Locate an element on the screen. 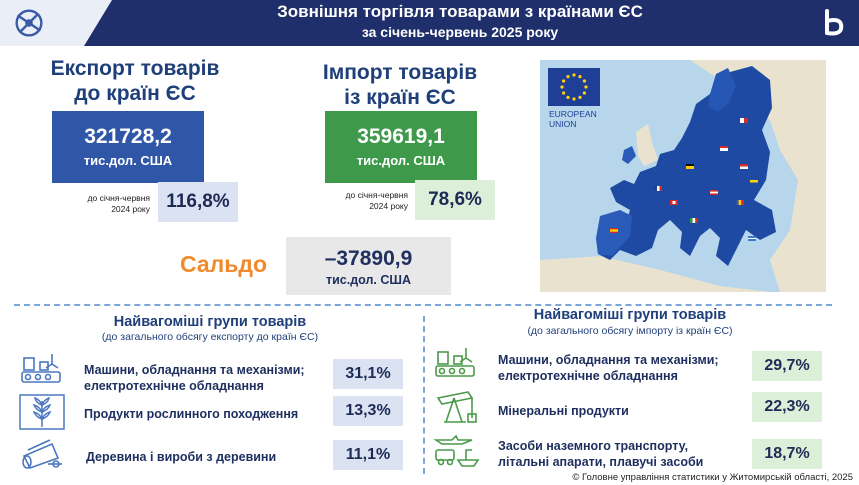 The width and height of the screenshot is (859, 485). export-group-1-value: 31,1% is located at coordinates (368, 374).